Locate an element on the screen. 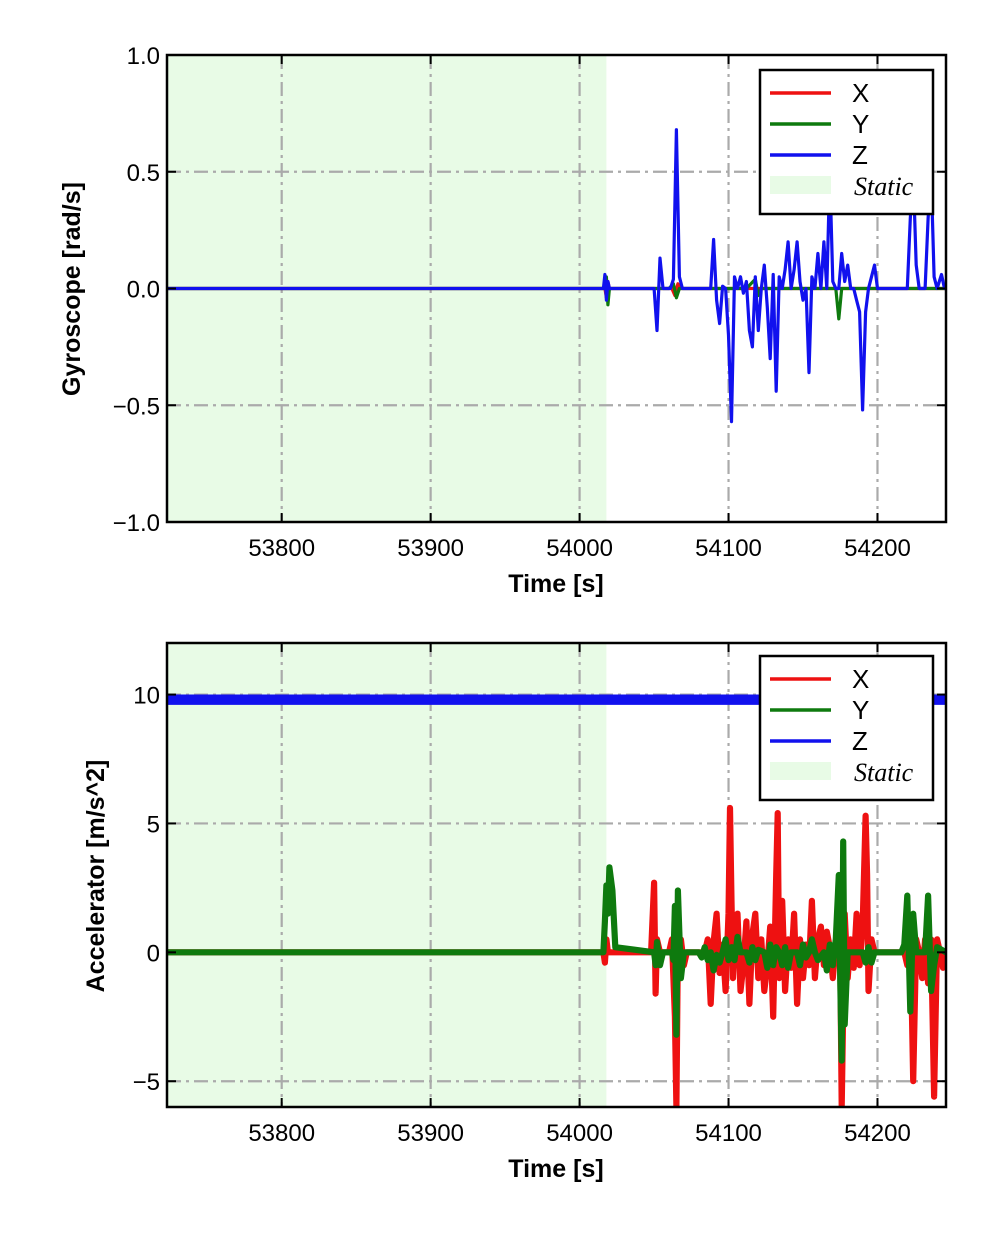 This screenshot has width=992, height=1233. y-tick-label: 0 is located at coordinates (153, 953).